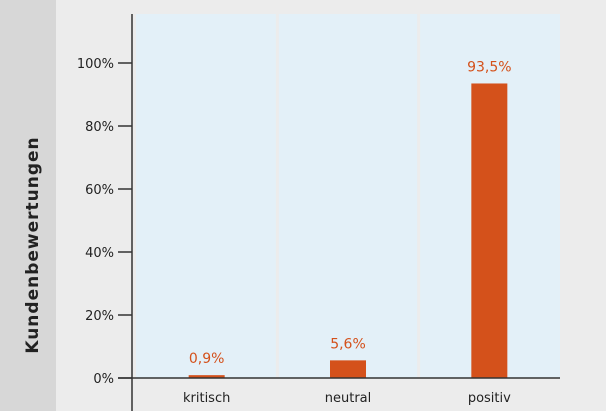 Image resolution: width=606 pixels, height=411 pixels. Describe the element at coordinates (99, 253) in the screenshot. I see `y-tick-label-40: 40%` at that location.